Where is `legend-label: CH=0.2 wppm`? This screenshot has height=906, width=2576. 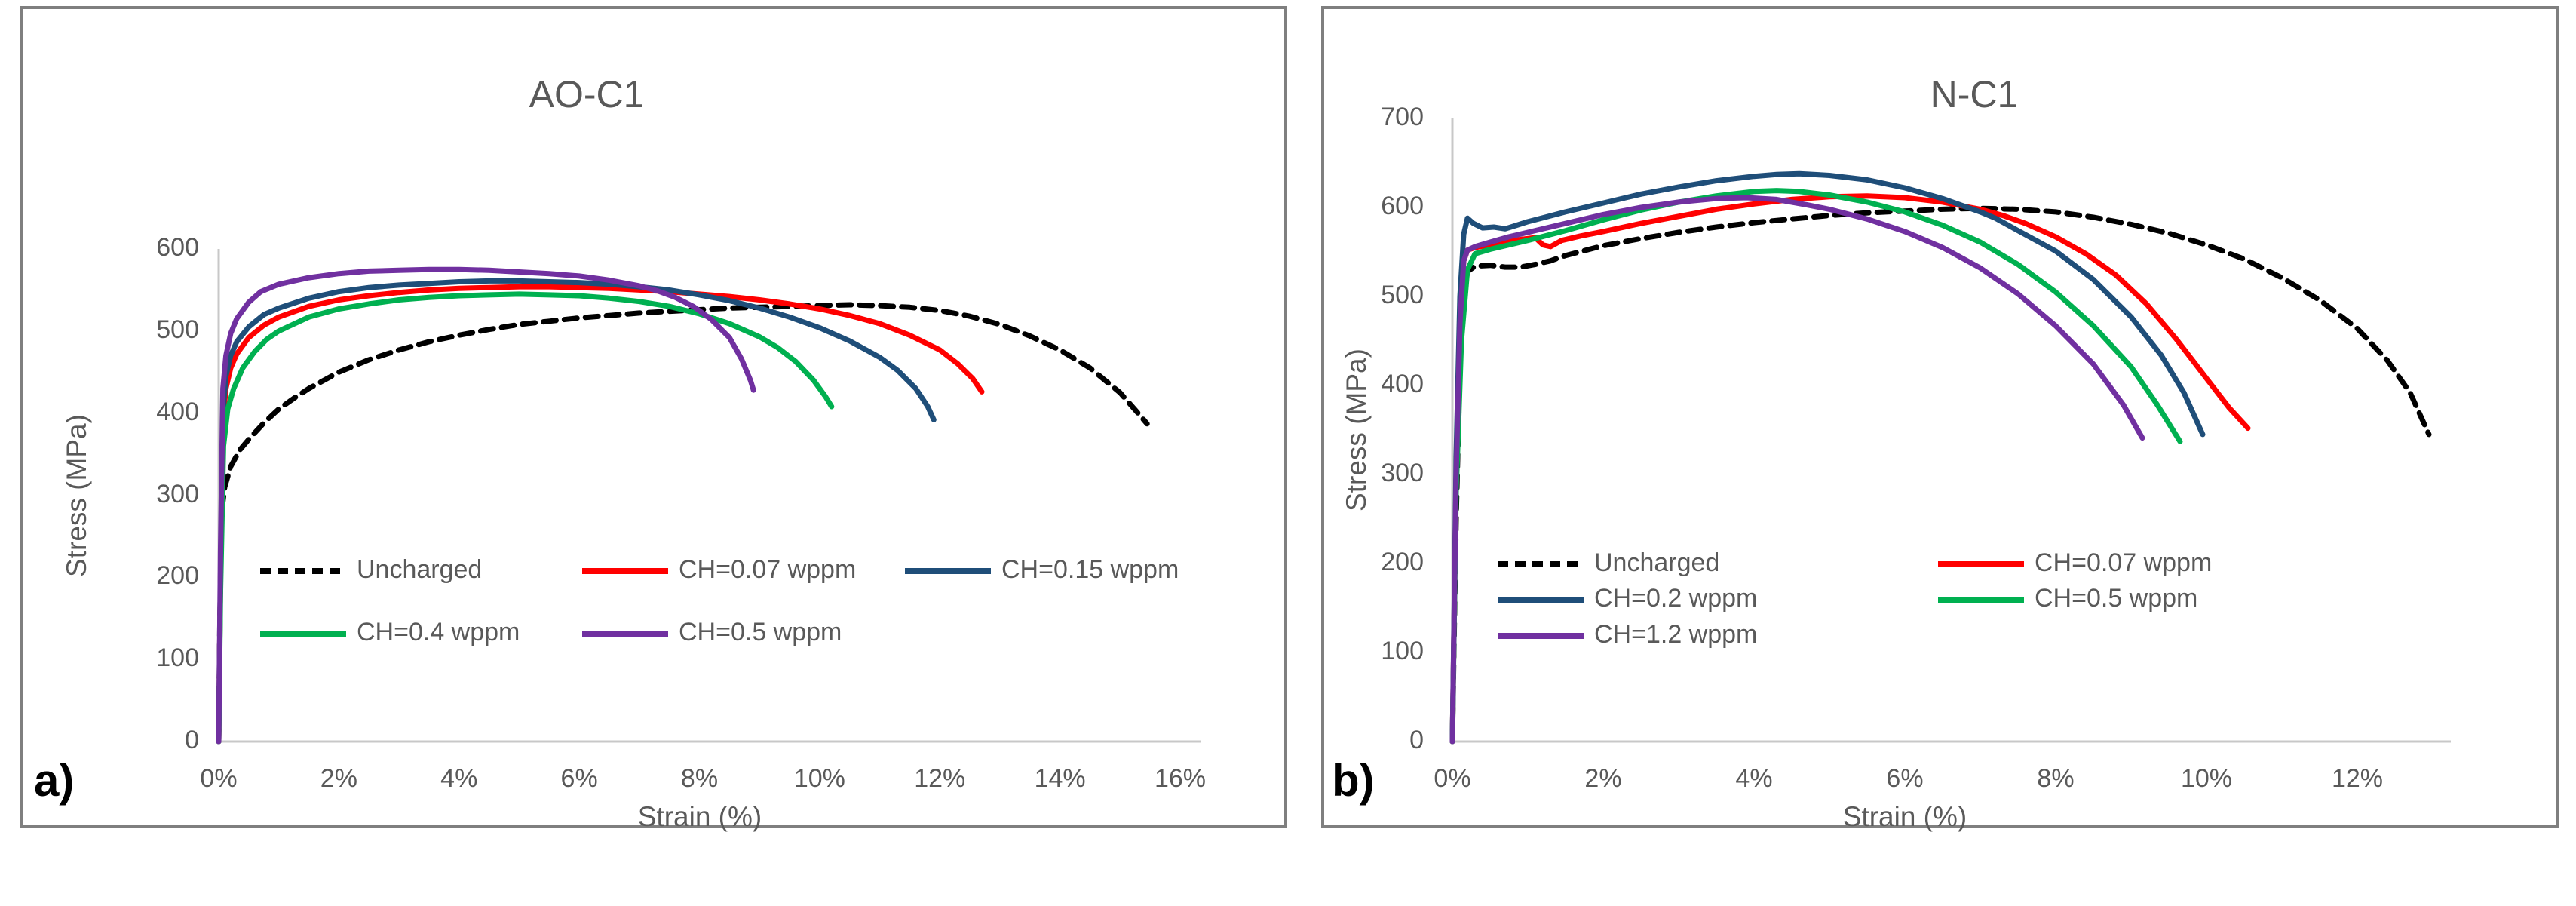
legend-label: CH=0.2 wppm is located at coordinates (1676, 598).